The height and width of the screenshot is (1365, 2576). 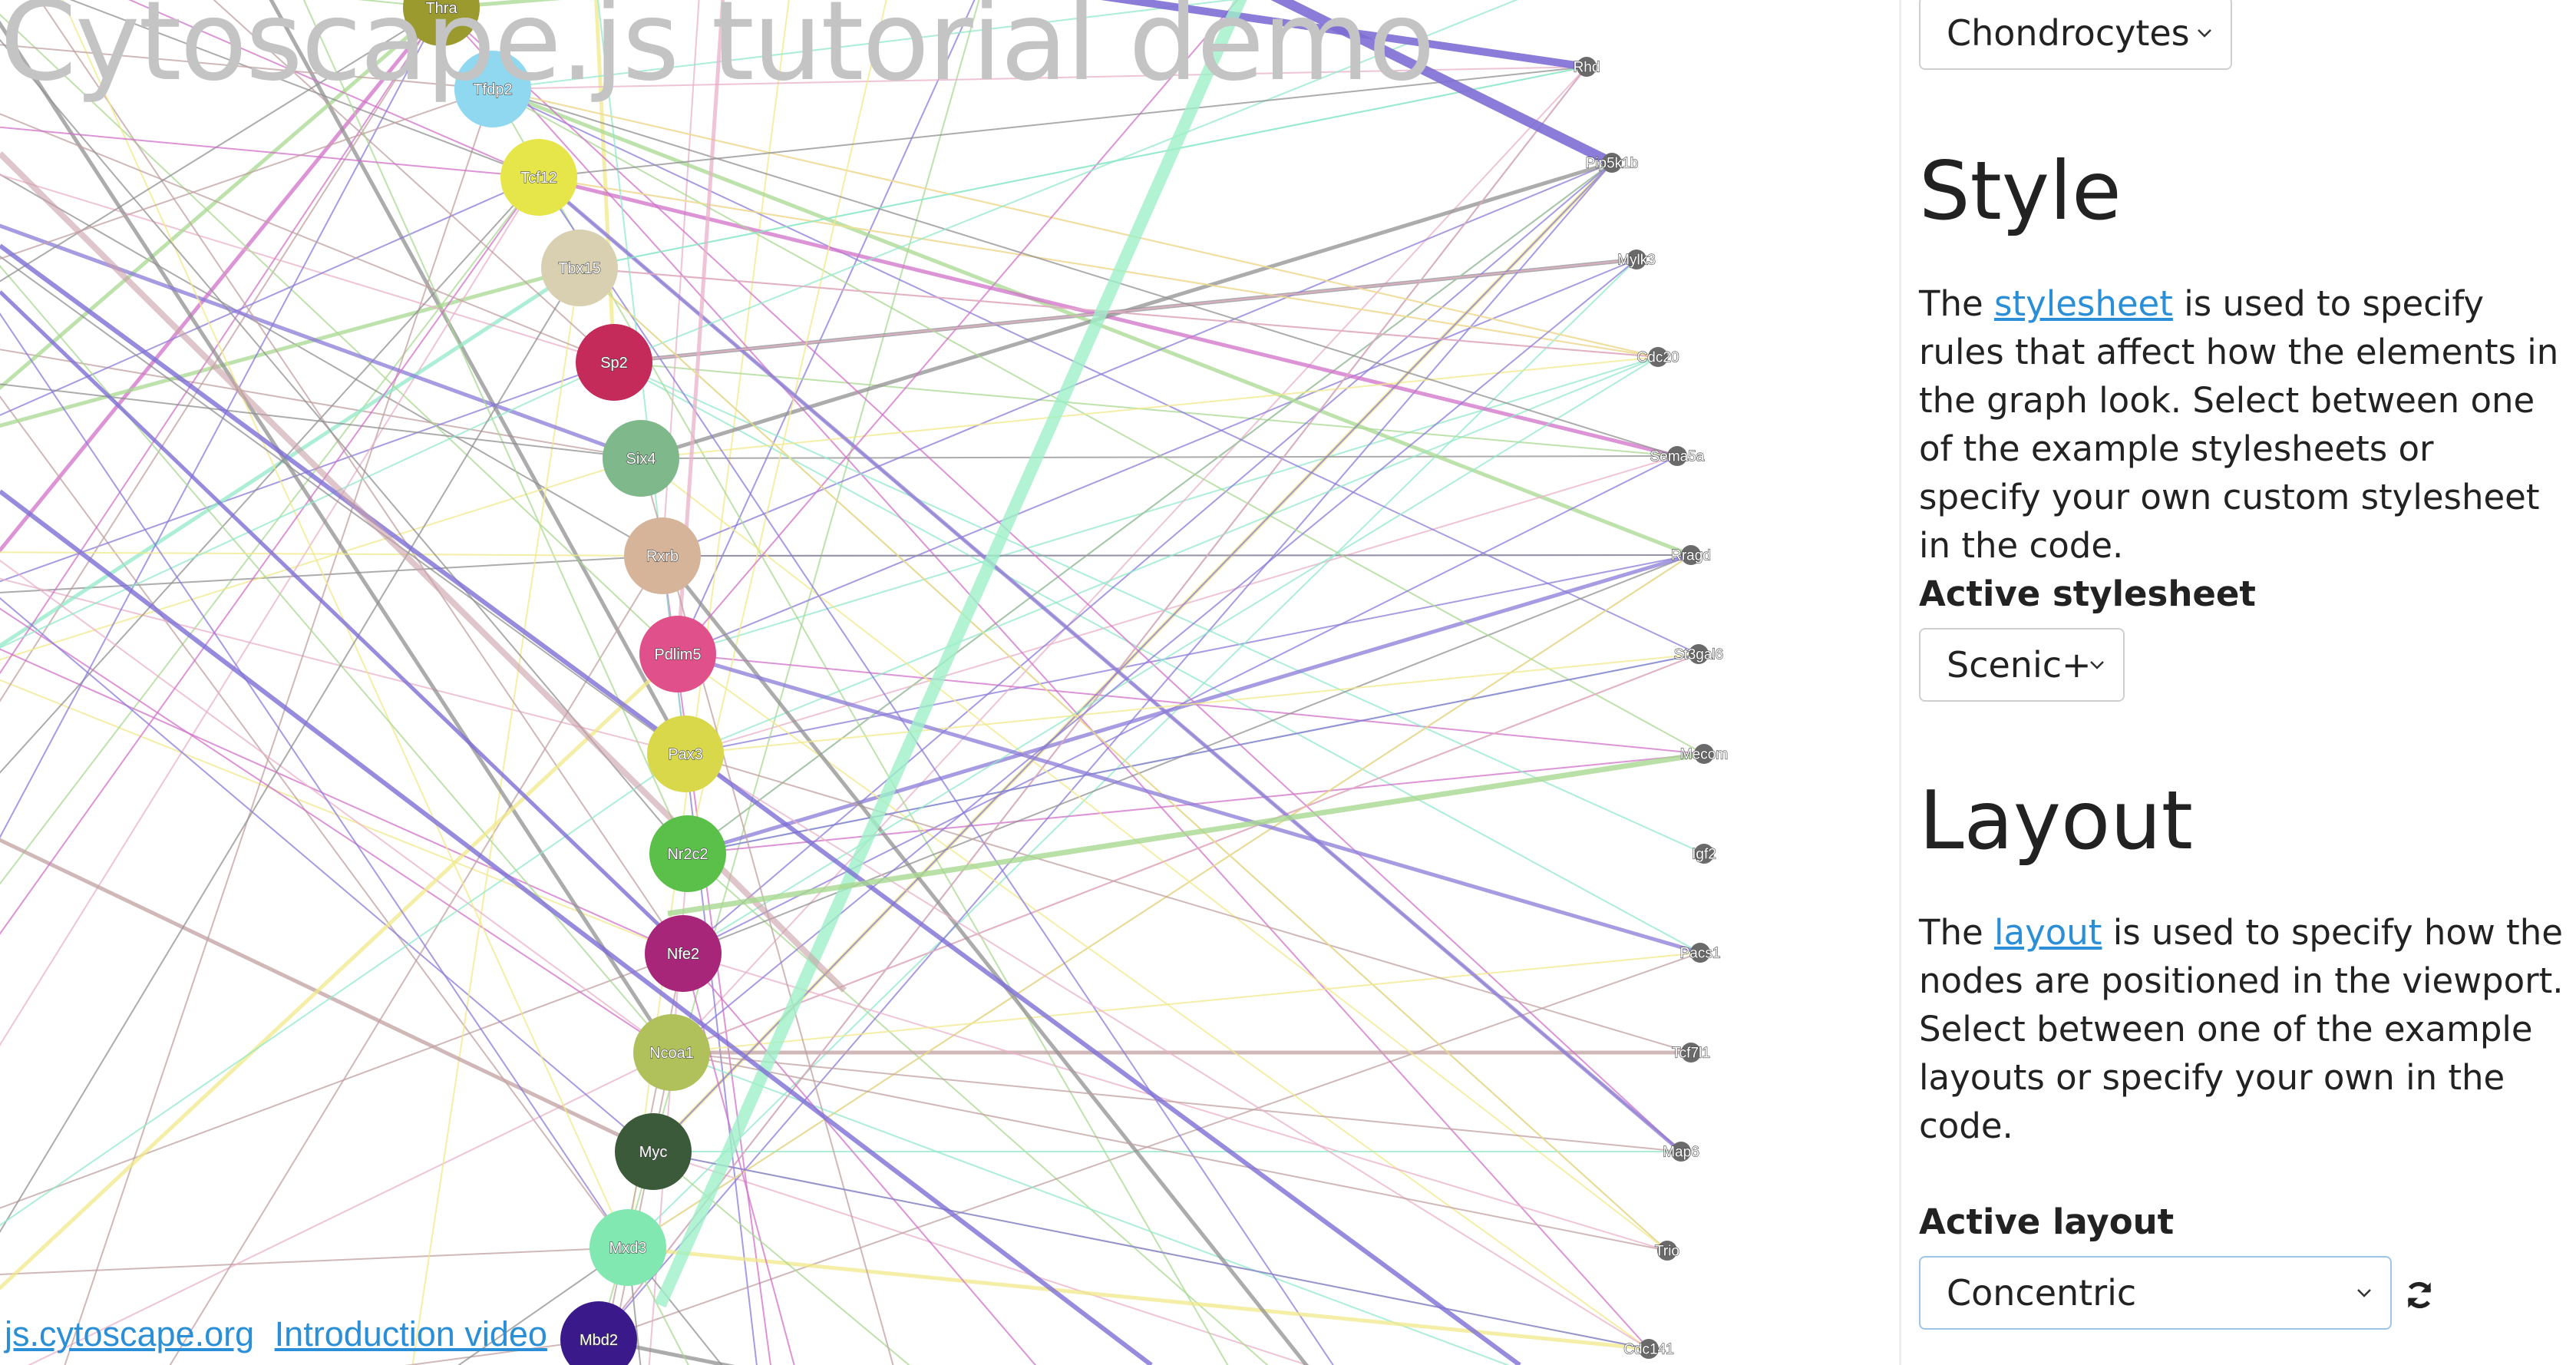 I want to click on gene-node-label: Nr2c2, so click(x=687, y=854).